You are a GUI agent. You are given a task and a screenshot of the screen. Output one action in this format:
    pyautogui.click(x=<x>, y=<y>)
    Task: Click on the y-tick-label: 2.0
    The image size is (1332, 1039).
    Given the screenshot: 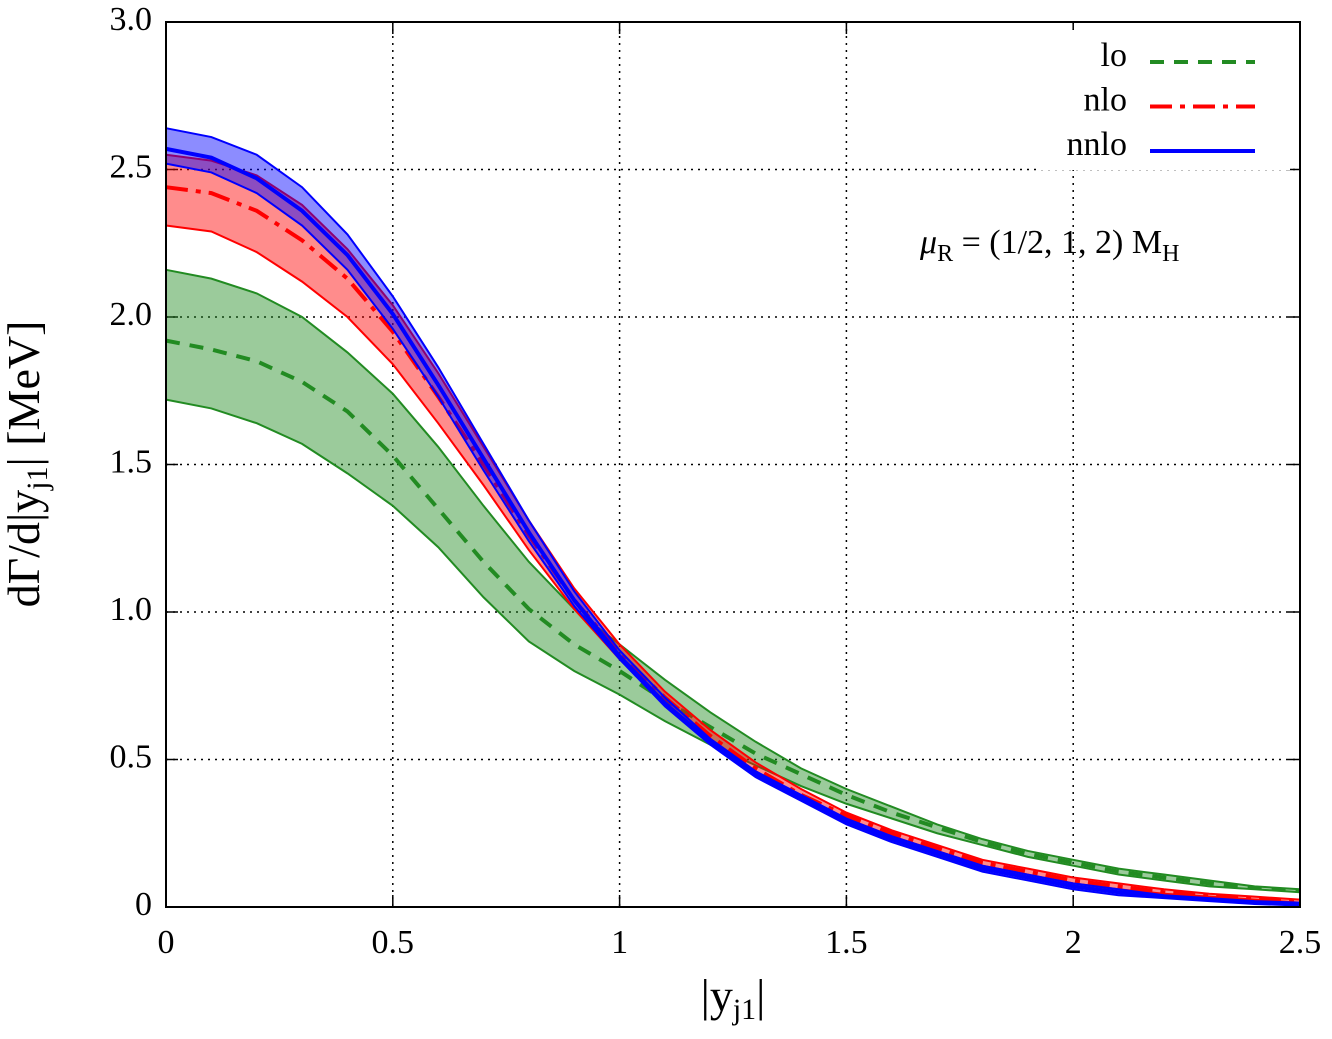 What is the action you would take?
    pyautogui.click(x=131, y=314)
    